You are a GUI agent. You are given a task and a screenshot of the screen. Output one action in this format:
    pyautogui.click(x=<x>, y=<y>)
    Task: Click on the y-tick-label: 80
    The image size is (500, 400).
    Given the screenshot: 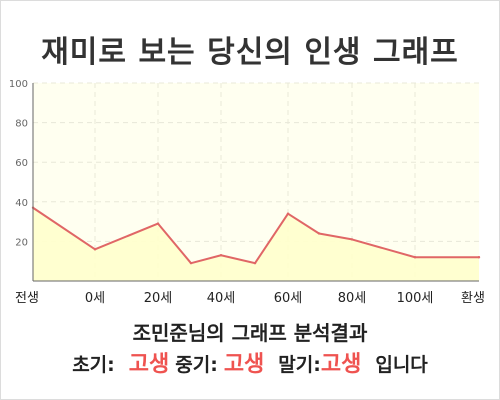 What is the action you would take?
    pyautogui.click(x=21, y=124)
    